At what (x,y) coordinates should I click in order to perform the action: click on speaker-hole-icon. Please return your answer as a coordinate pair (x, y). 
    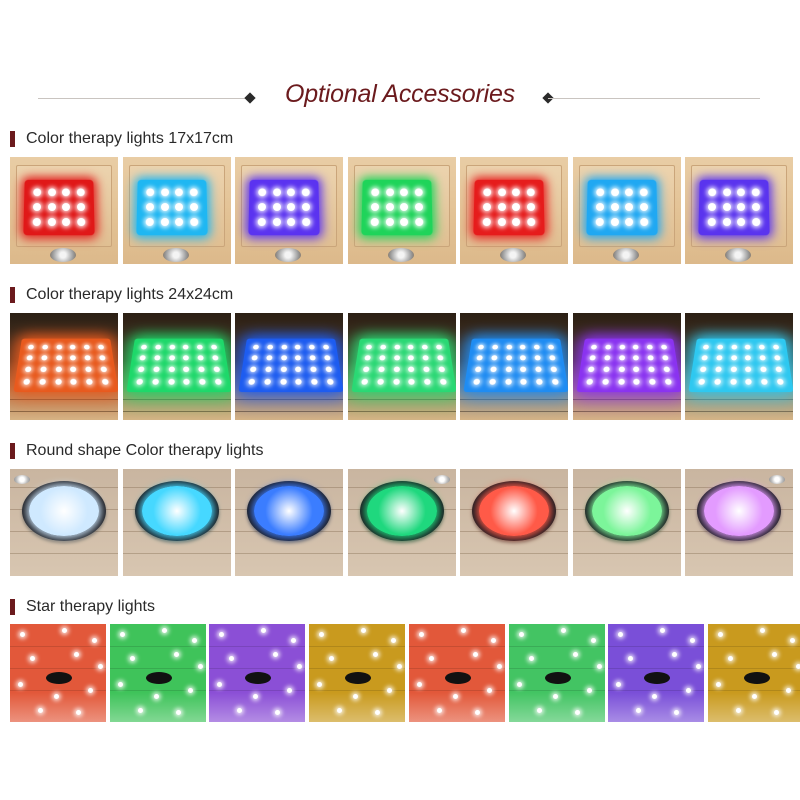
    Looking at the image, I should click on (258, 678).